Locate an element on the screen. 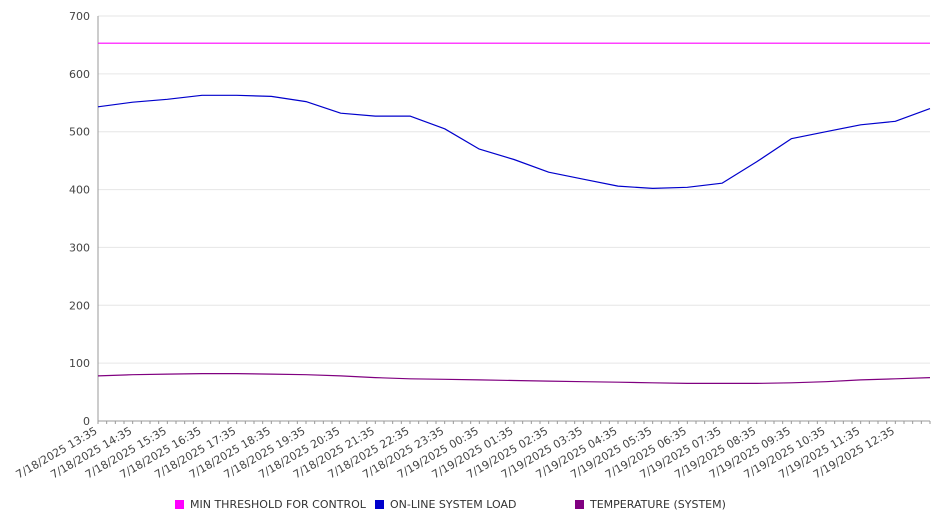  y-tick-label: 100 is located at coordinates (79, 363).